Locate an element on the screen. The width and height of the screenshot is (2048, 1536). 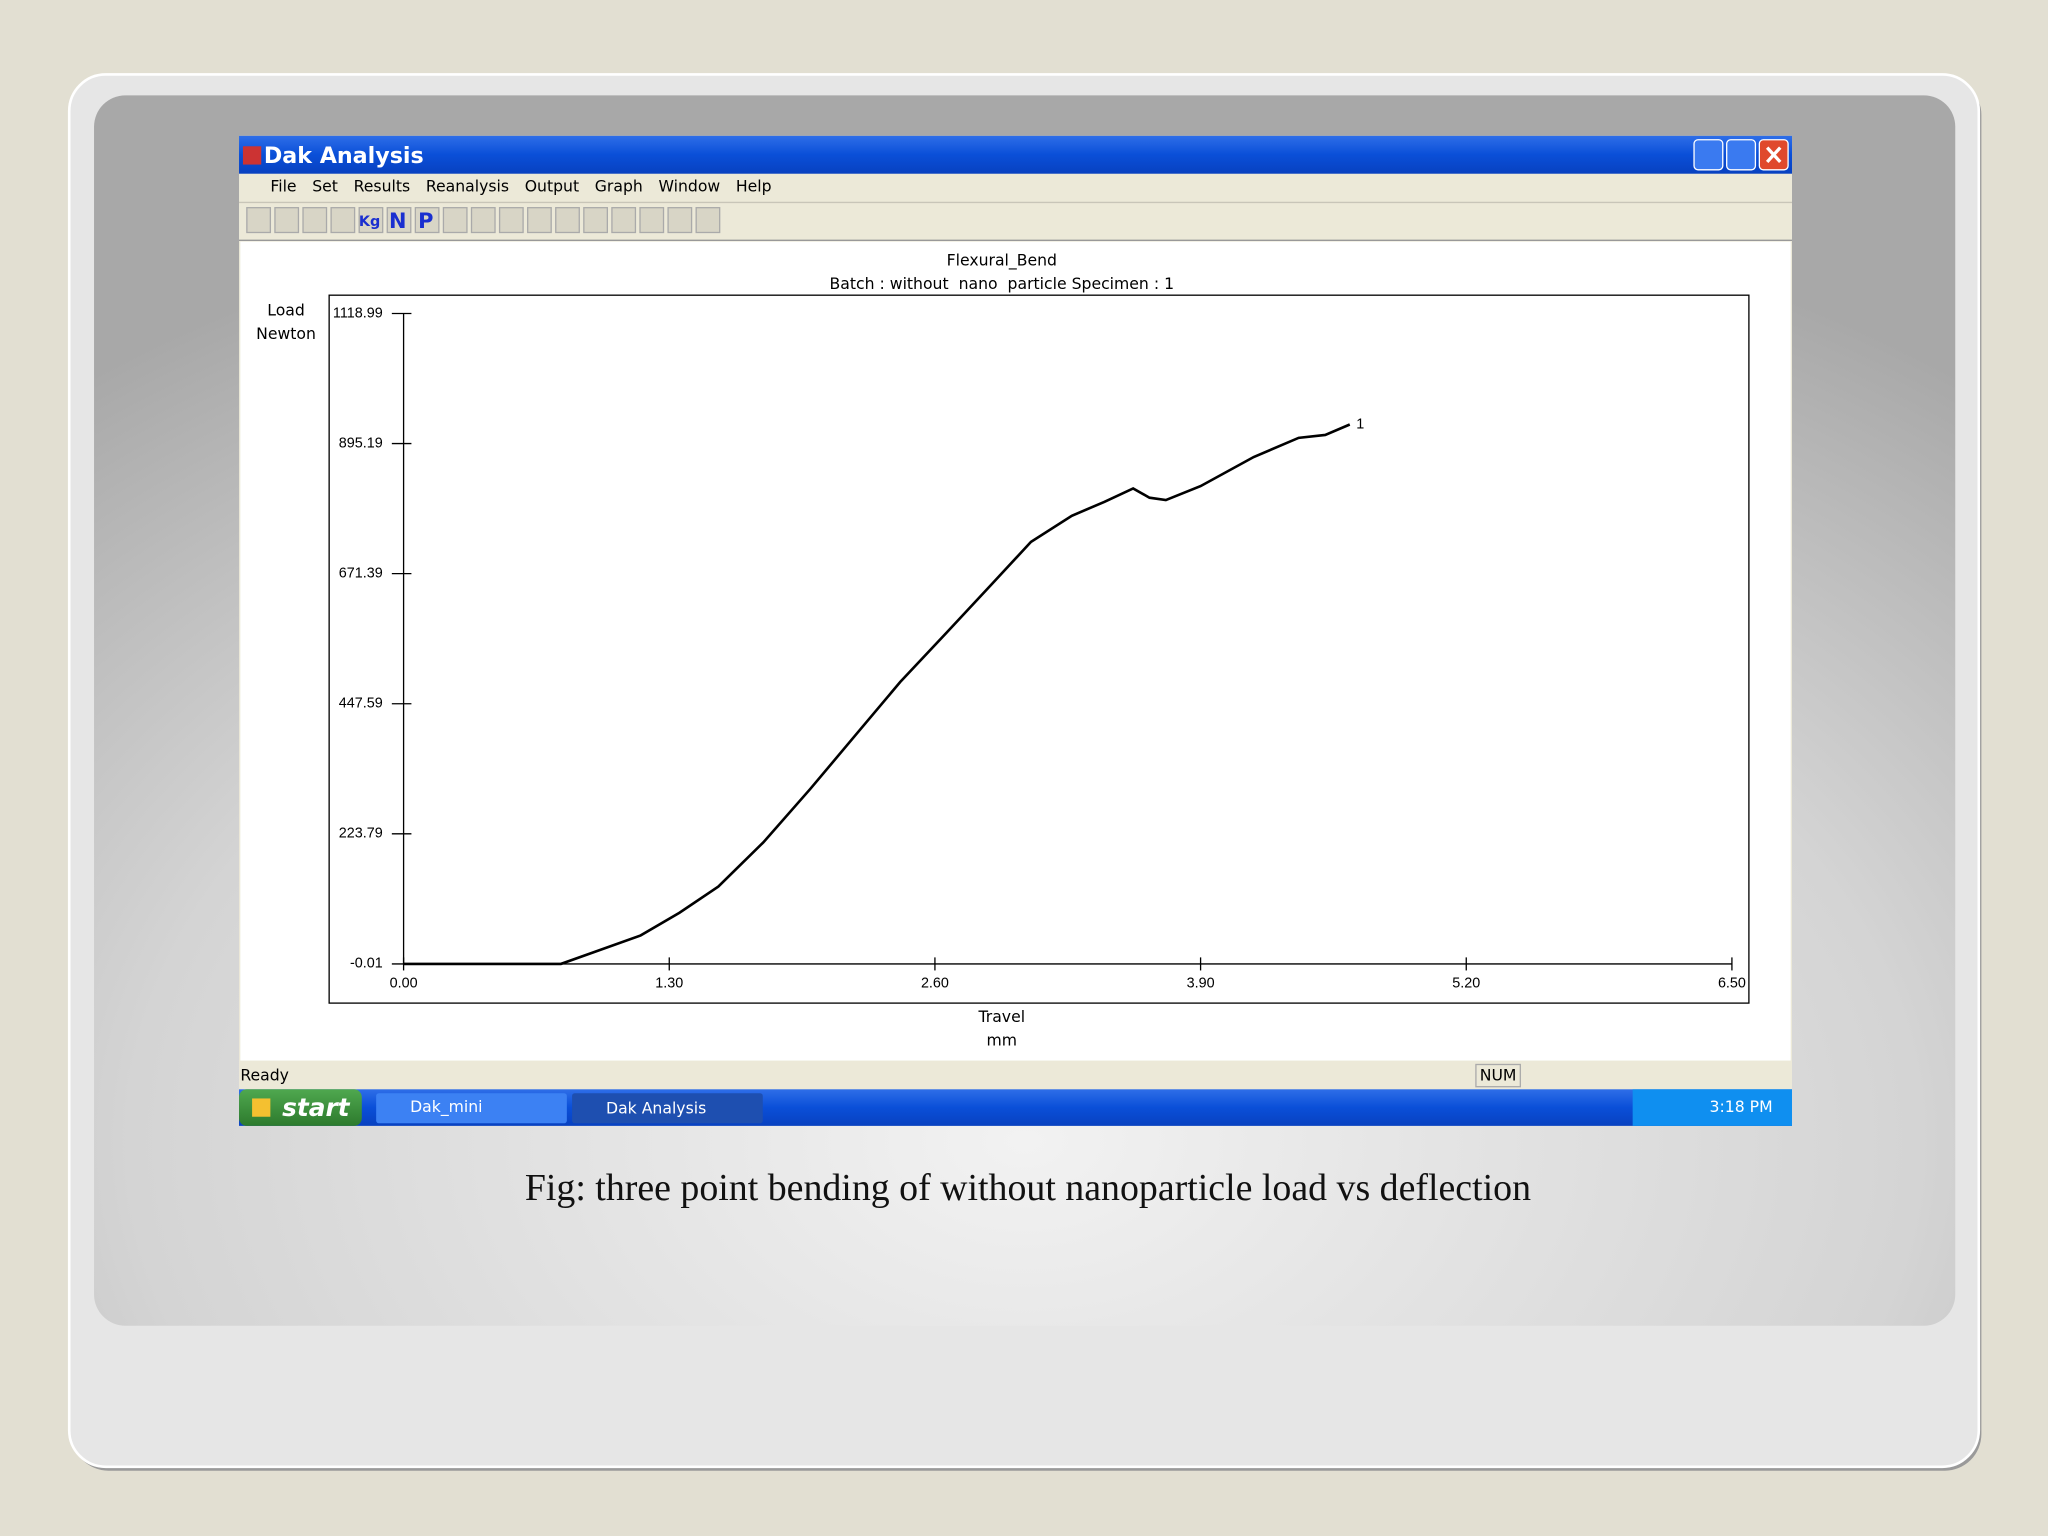
y-tick-label: 671.39 is located at coordinates (361, 573).